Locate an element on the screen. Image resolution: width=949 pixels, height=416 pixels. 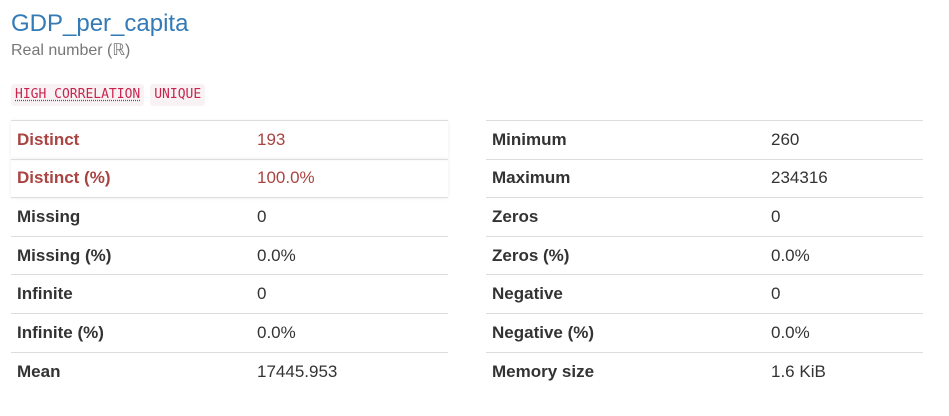
stat-label: Maximum is located at coordinates (625, 178).